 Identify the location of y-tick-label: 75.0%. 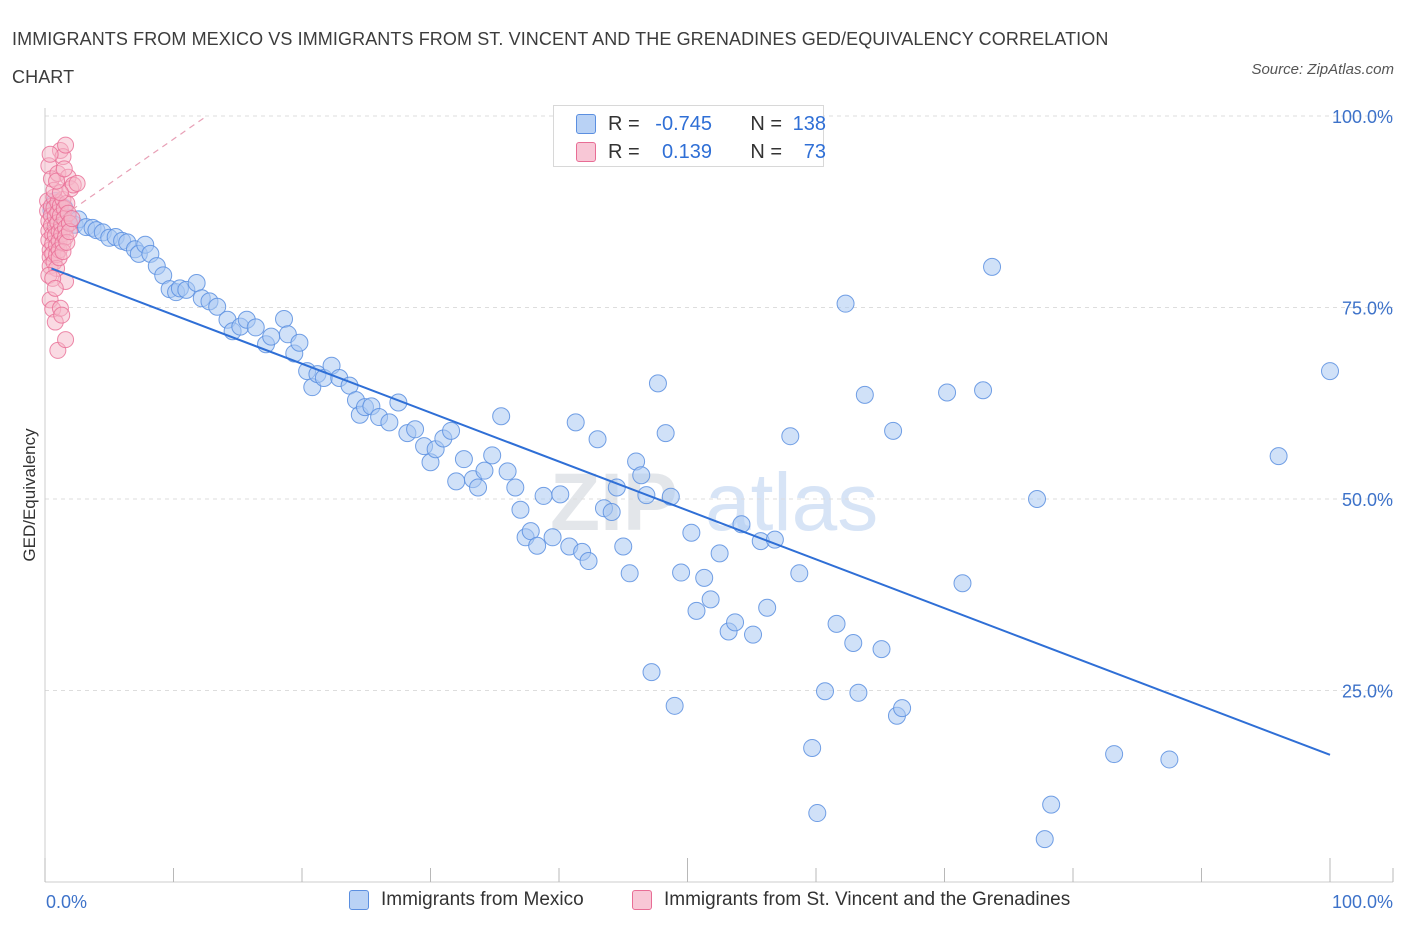
(1367, 309).